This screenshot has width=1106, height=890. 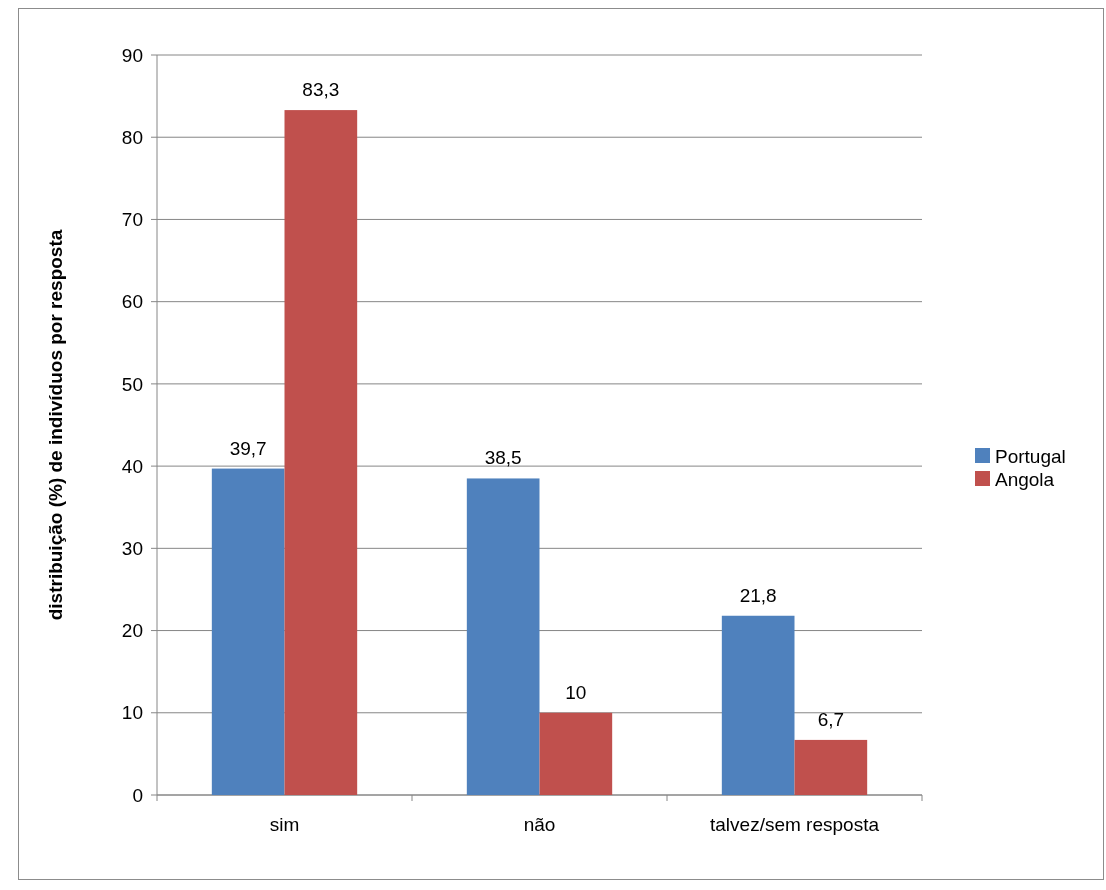 What do you see at coordinates (132, 548) in the screenshot?
I see `y-tick-label: 30` at bounding box center [132, 548].